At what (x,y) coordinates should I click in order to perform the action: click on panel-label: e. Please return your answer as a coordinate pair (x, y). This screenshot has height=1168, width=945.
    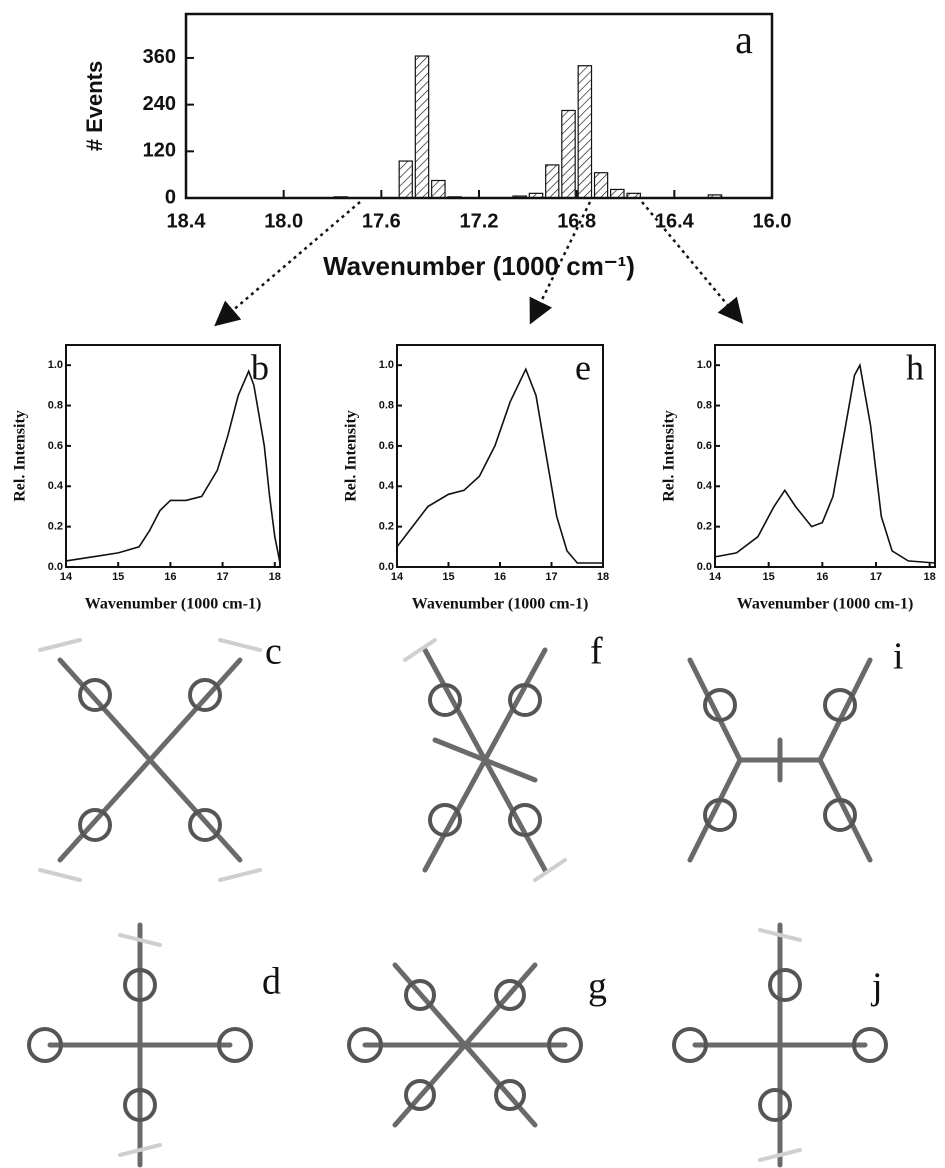
    Looking at the image, I should click on (583, 367).